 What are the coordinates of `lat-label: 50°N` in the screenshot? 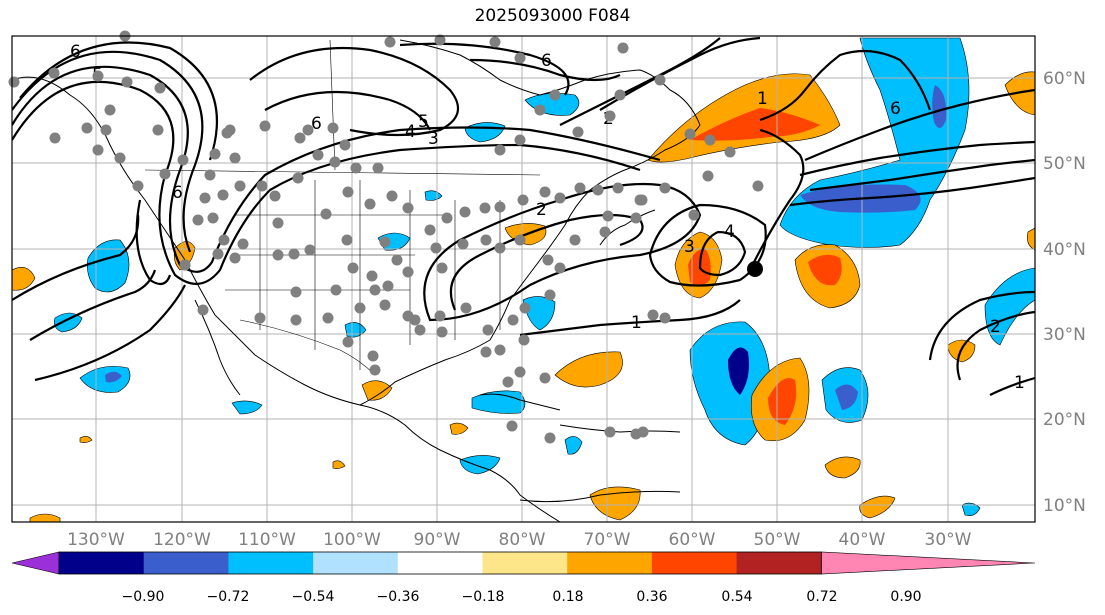 It's located at (1064, 164).